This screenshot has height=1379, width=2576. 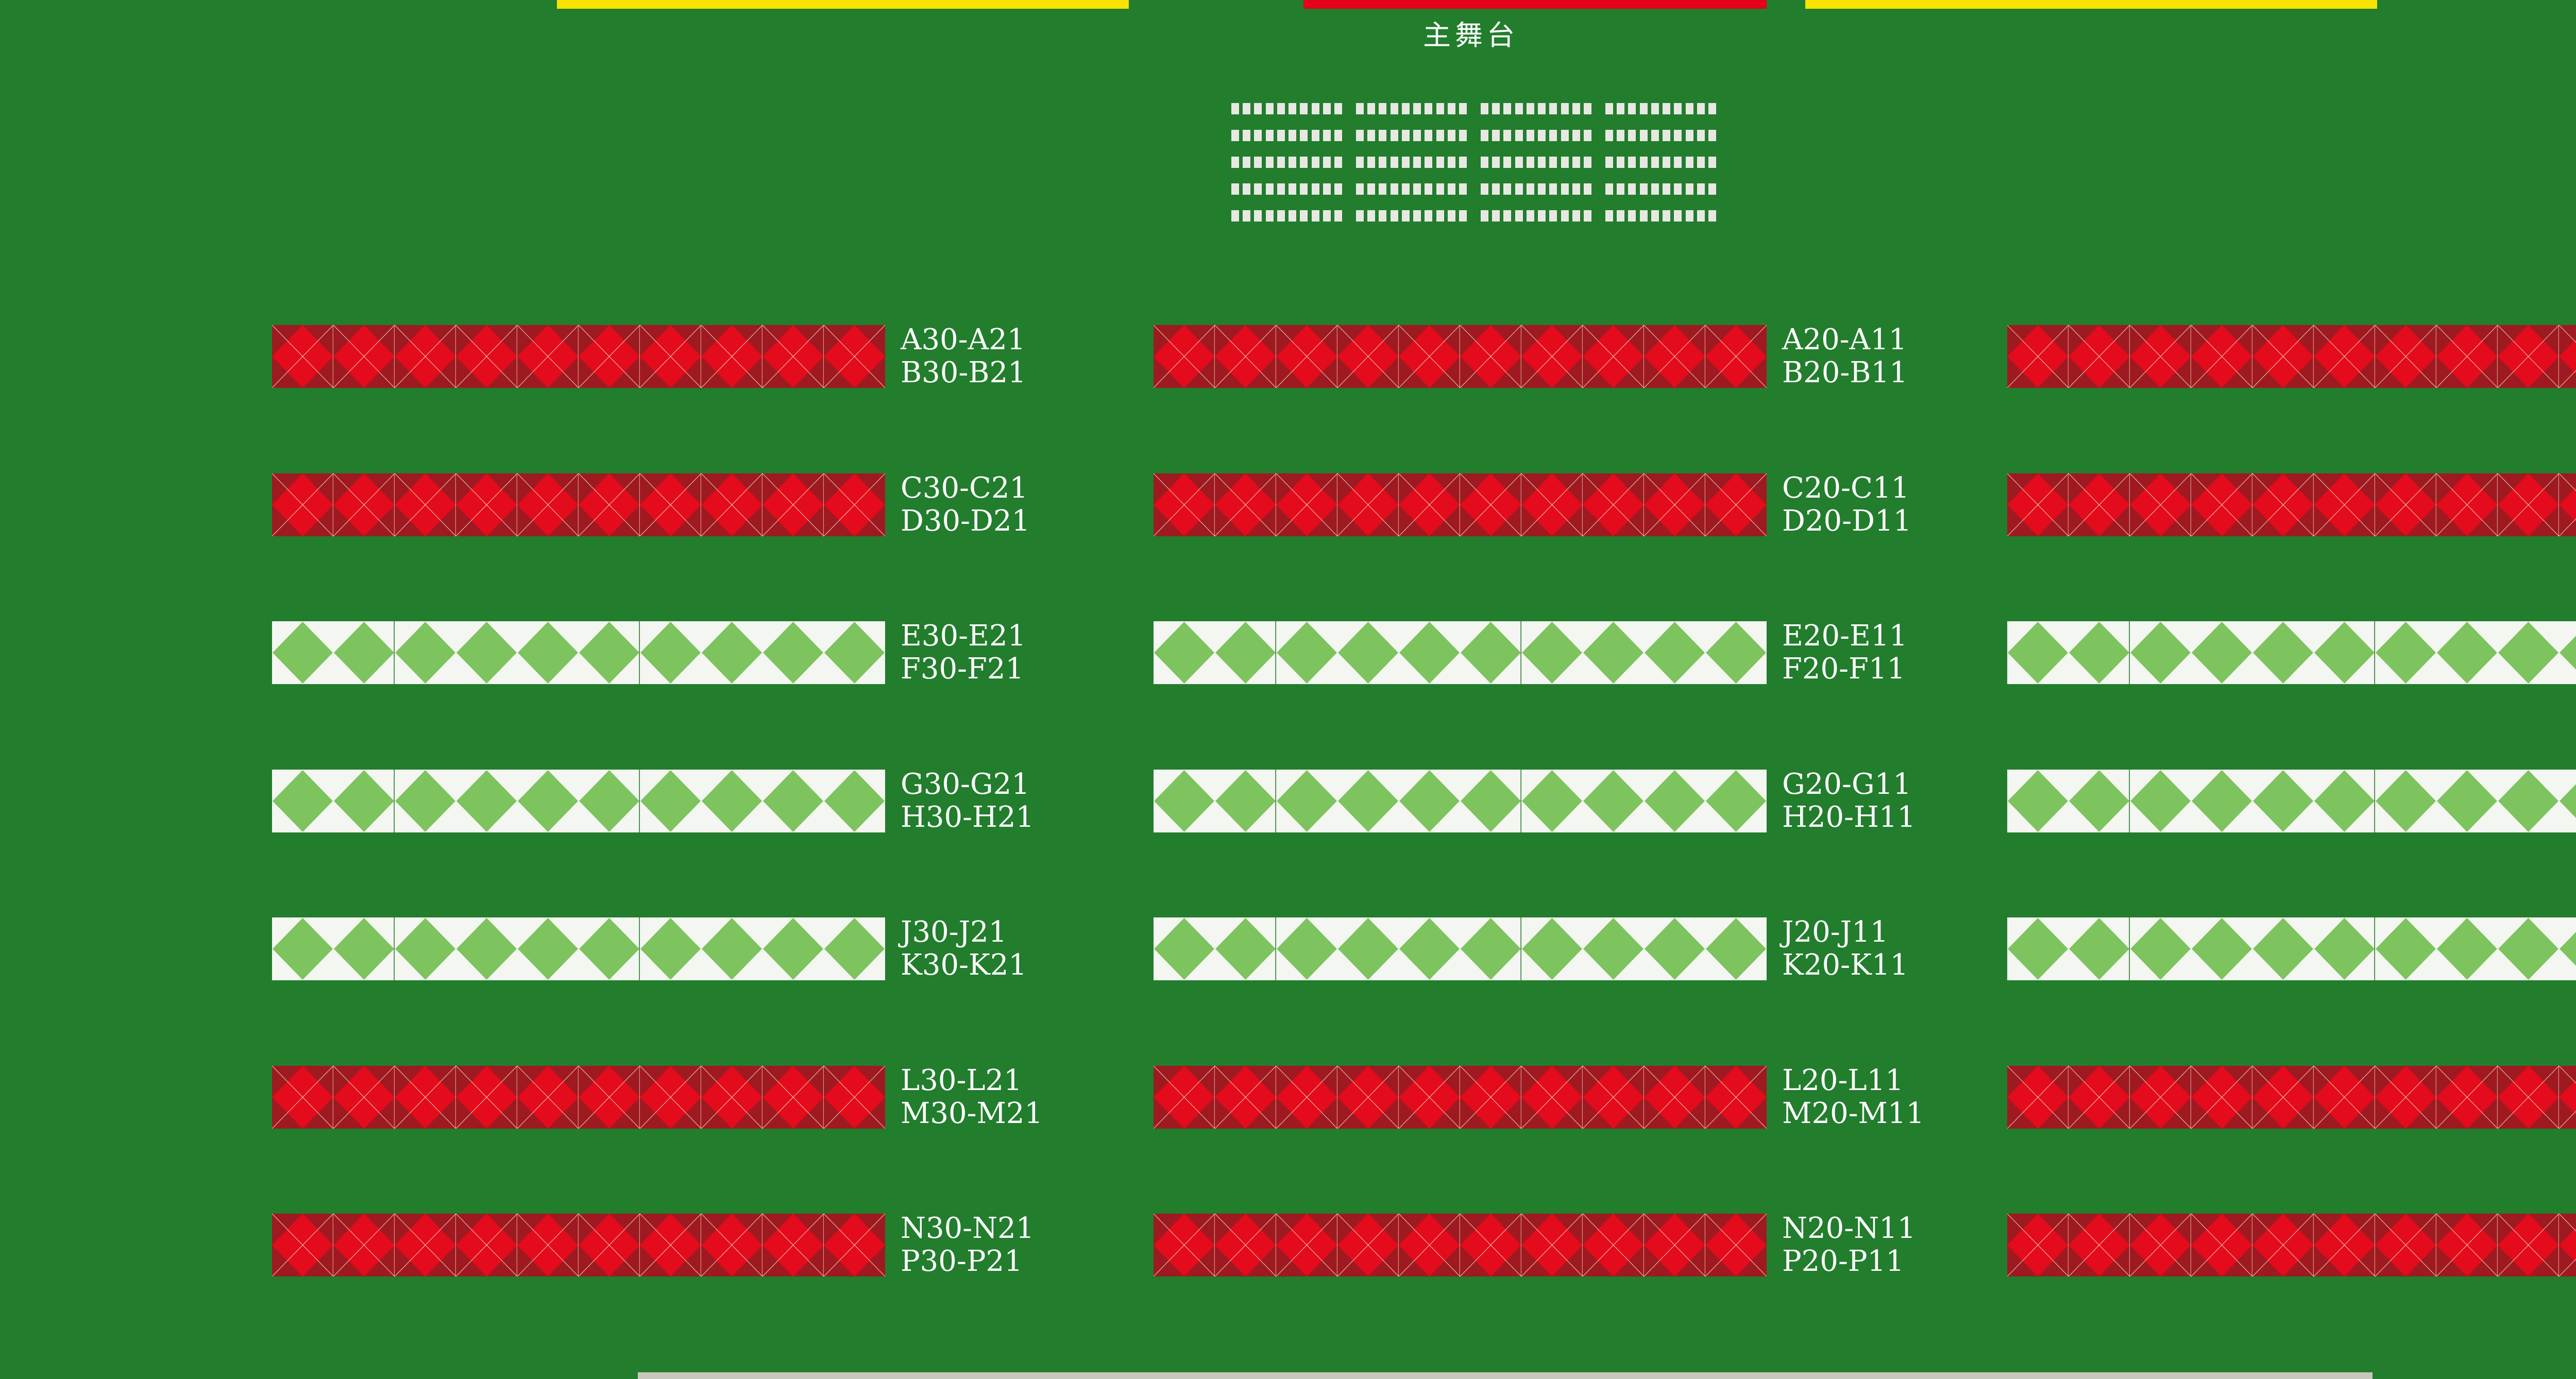 I want to click on seat-block-G20-G11, so click(x=1460, y=801).